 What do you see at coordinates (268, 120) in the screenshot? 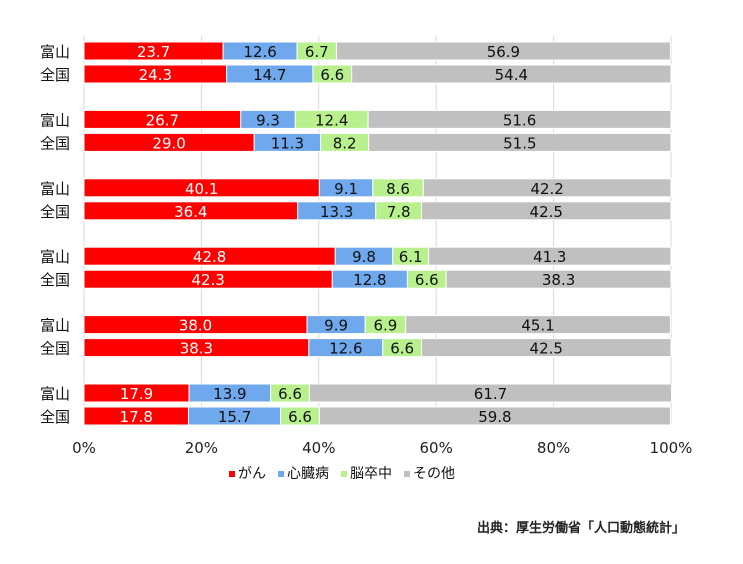
I see `value-label: 9.3` at bounding box center [268, 120].